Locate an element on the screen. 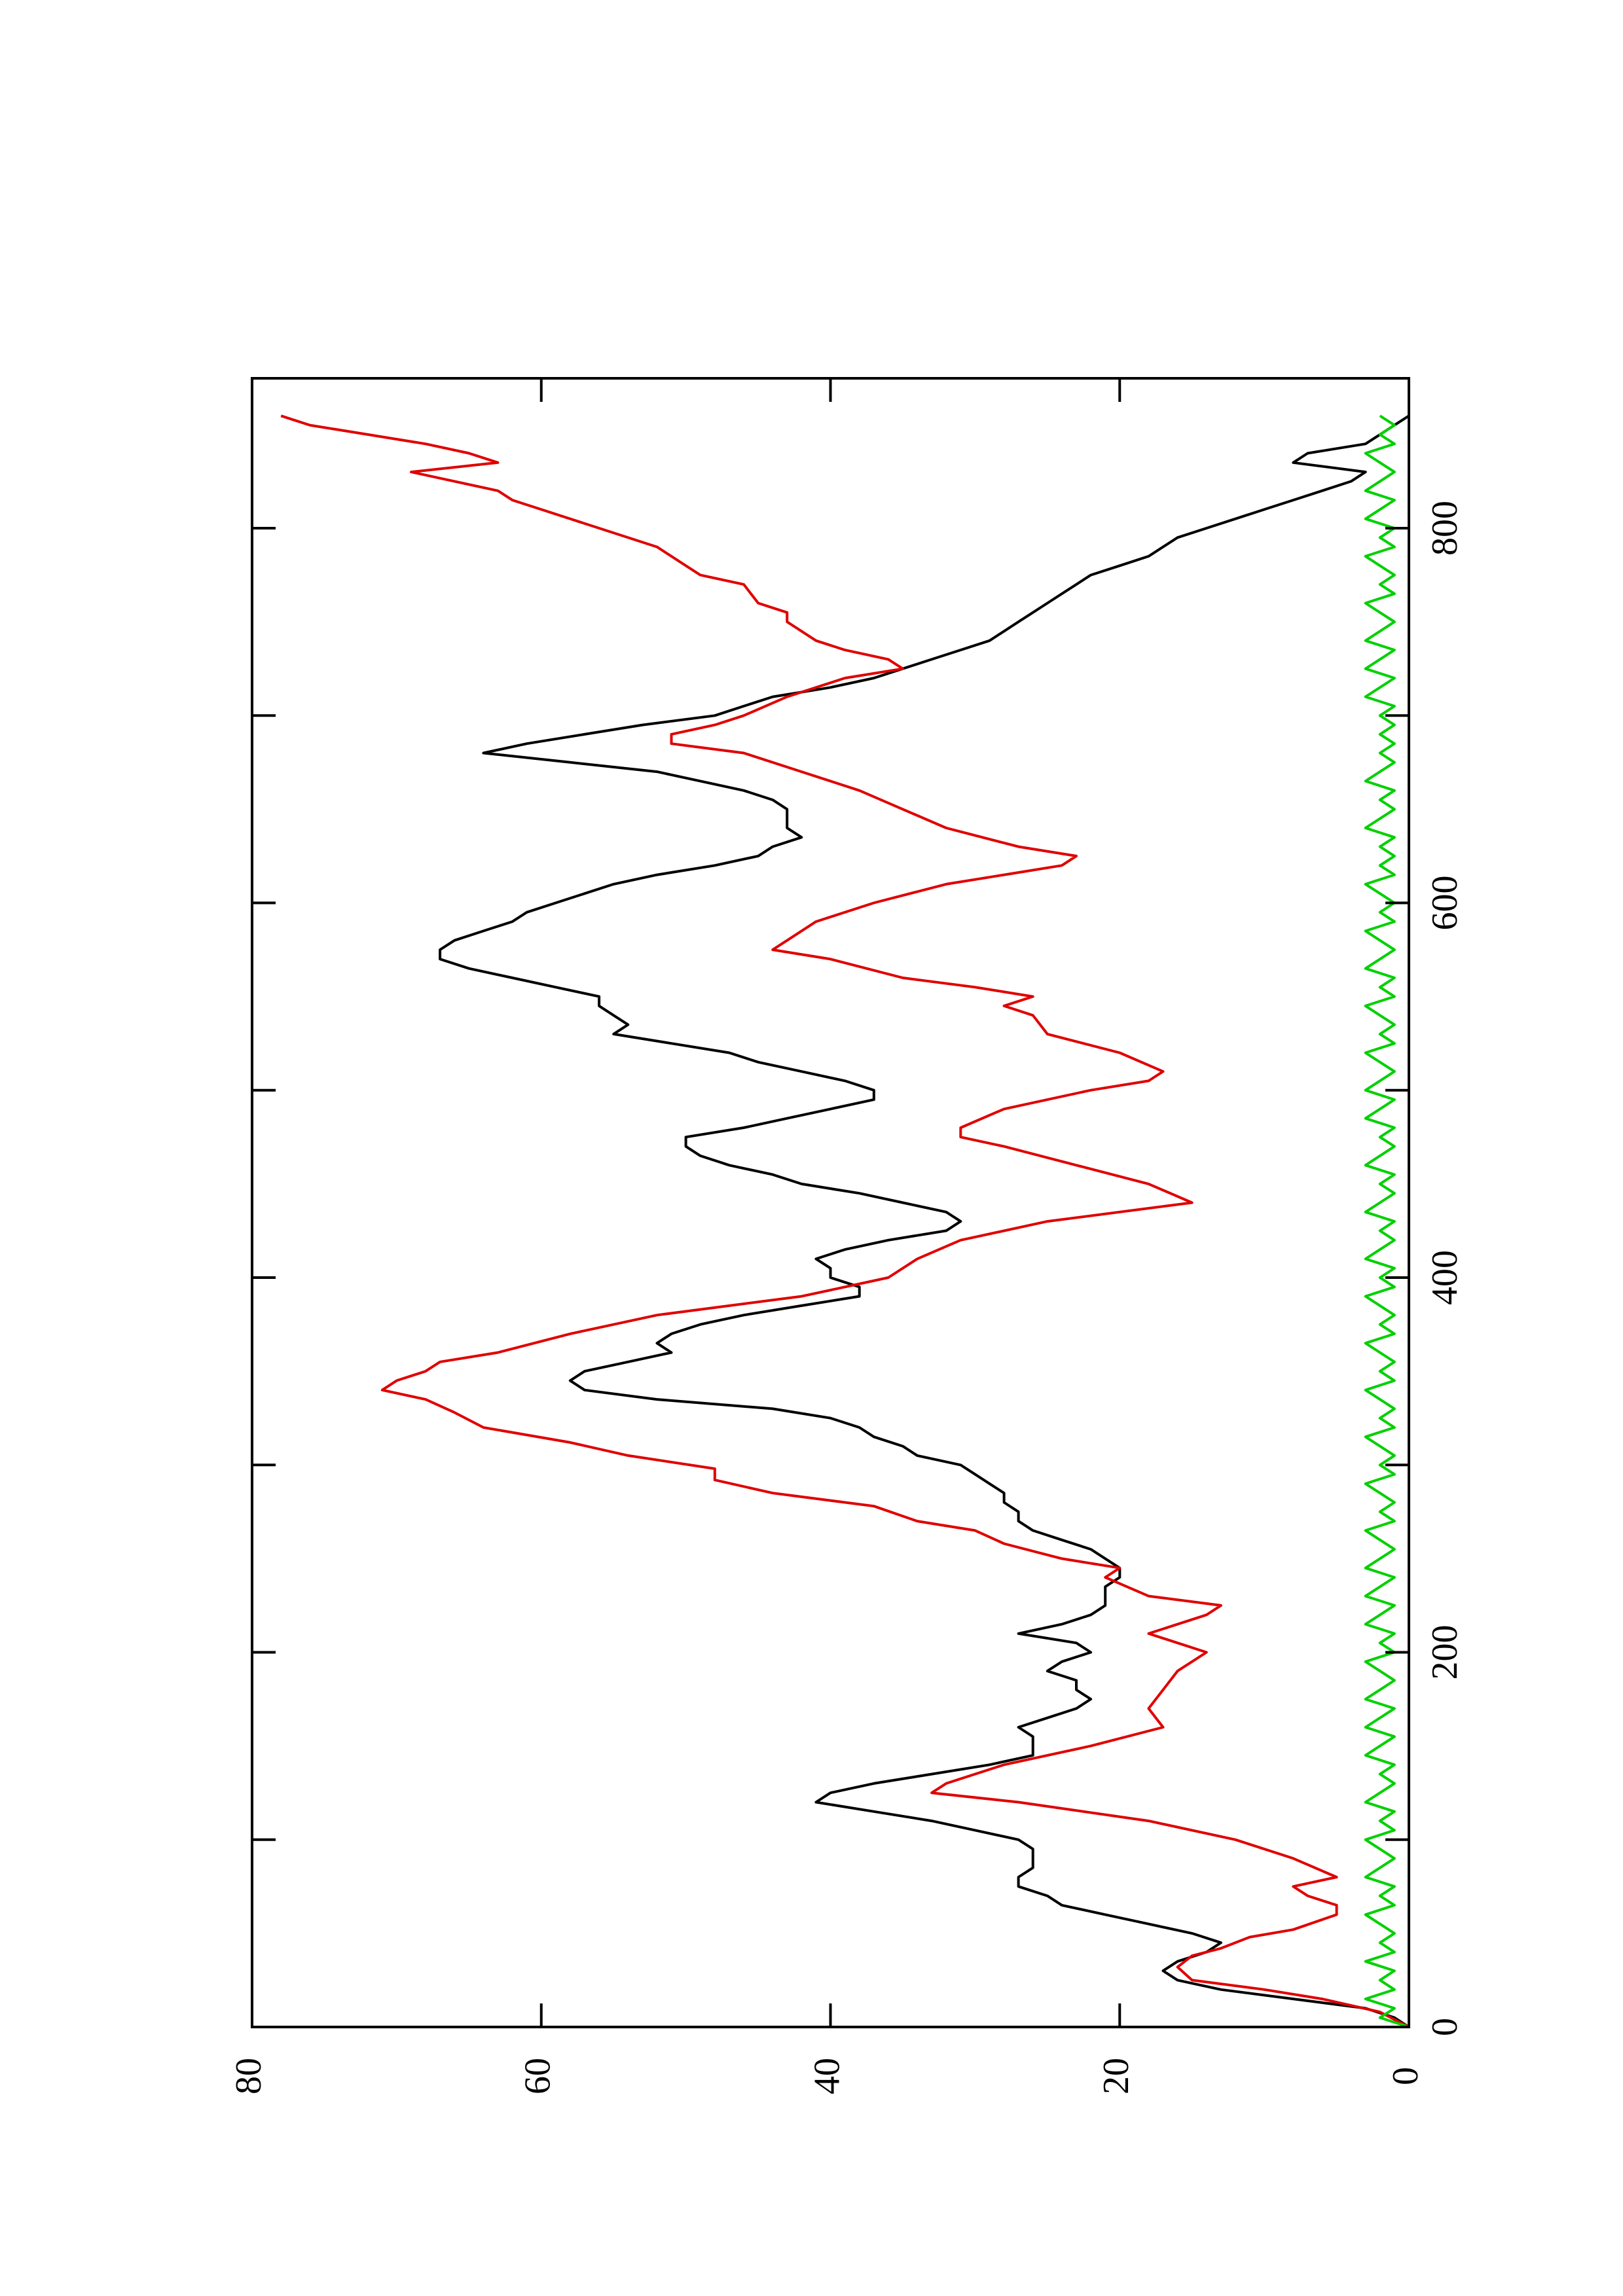 The width and height of the screenshot is (1623, 2296). x-tick-label: 200 is located at coordinates (1445, 1652).